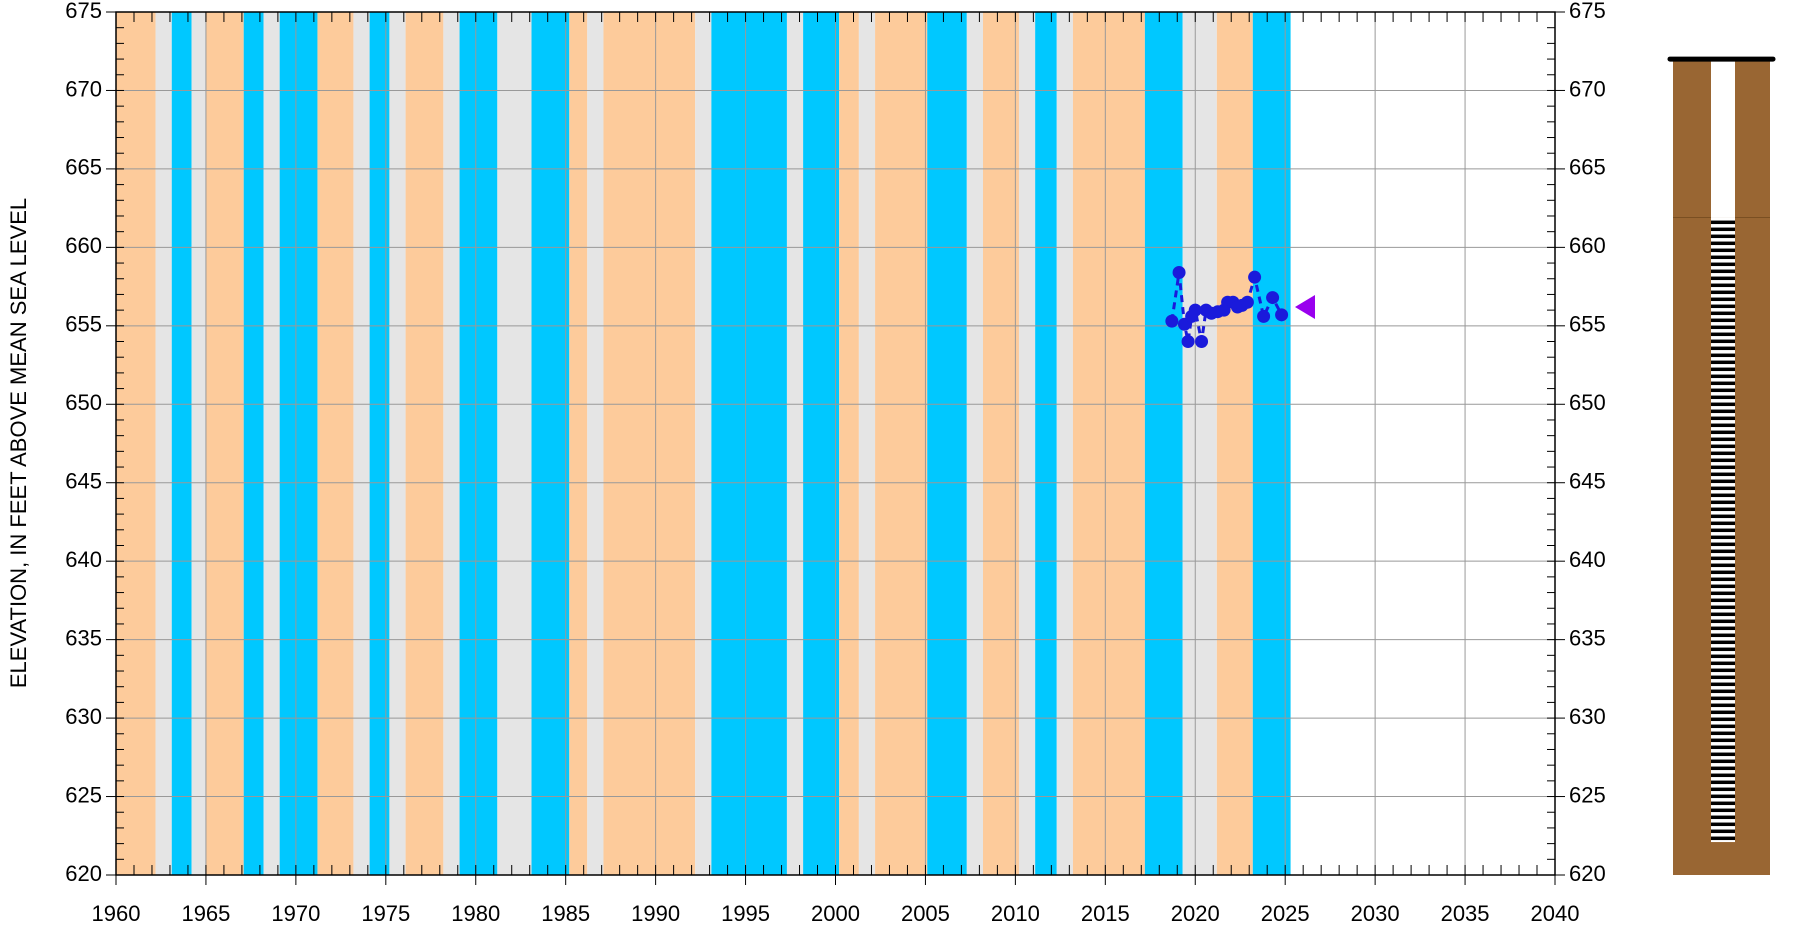 The height and width of the screenshot is (927, 1818). Describe the element at coordinates (1587, 794) in the screenshot. I see `y2-tick-label: 625` at that location.